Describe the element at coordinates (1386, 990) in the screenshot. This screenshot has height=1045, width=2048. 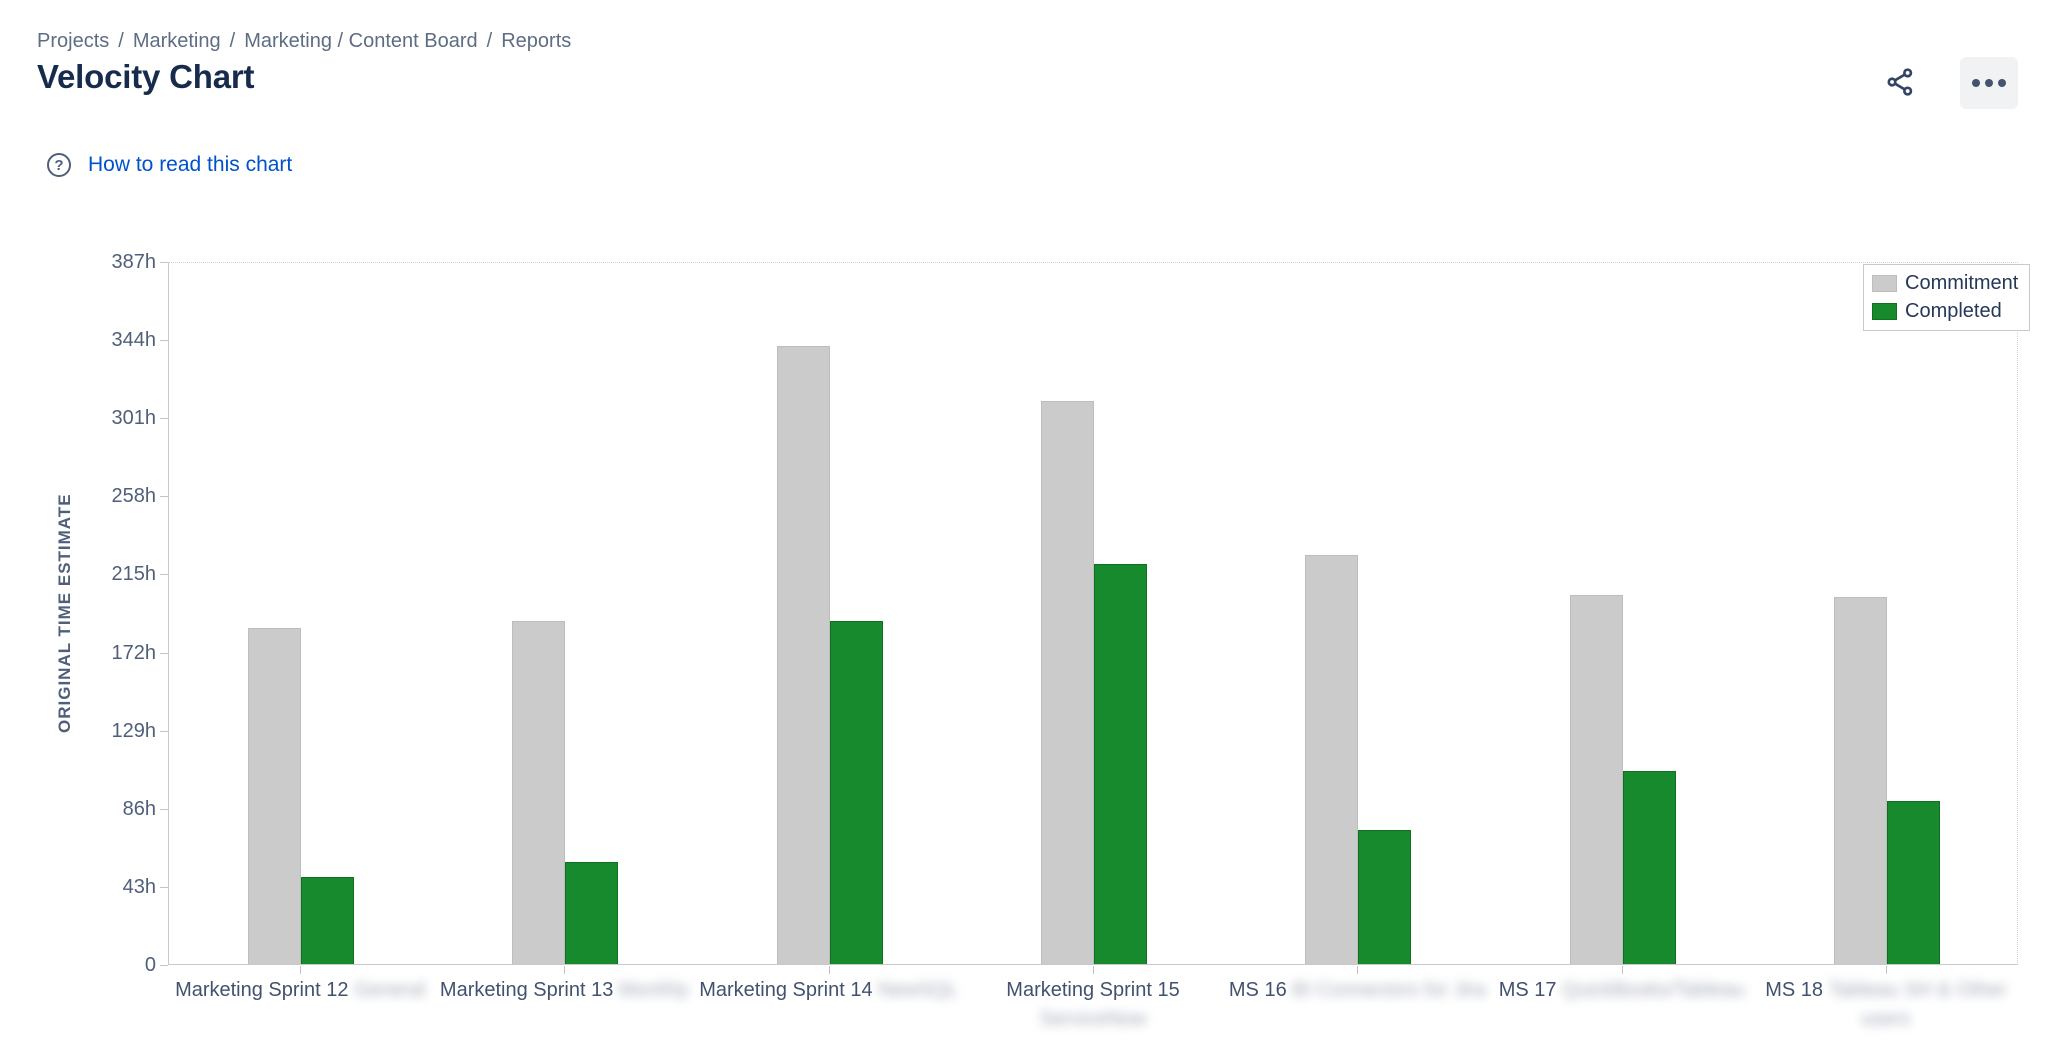
I see `redacted-text: BI Connectors for Jira` at that location.